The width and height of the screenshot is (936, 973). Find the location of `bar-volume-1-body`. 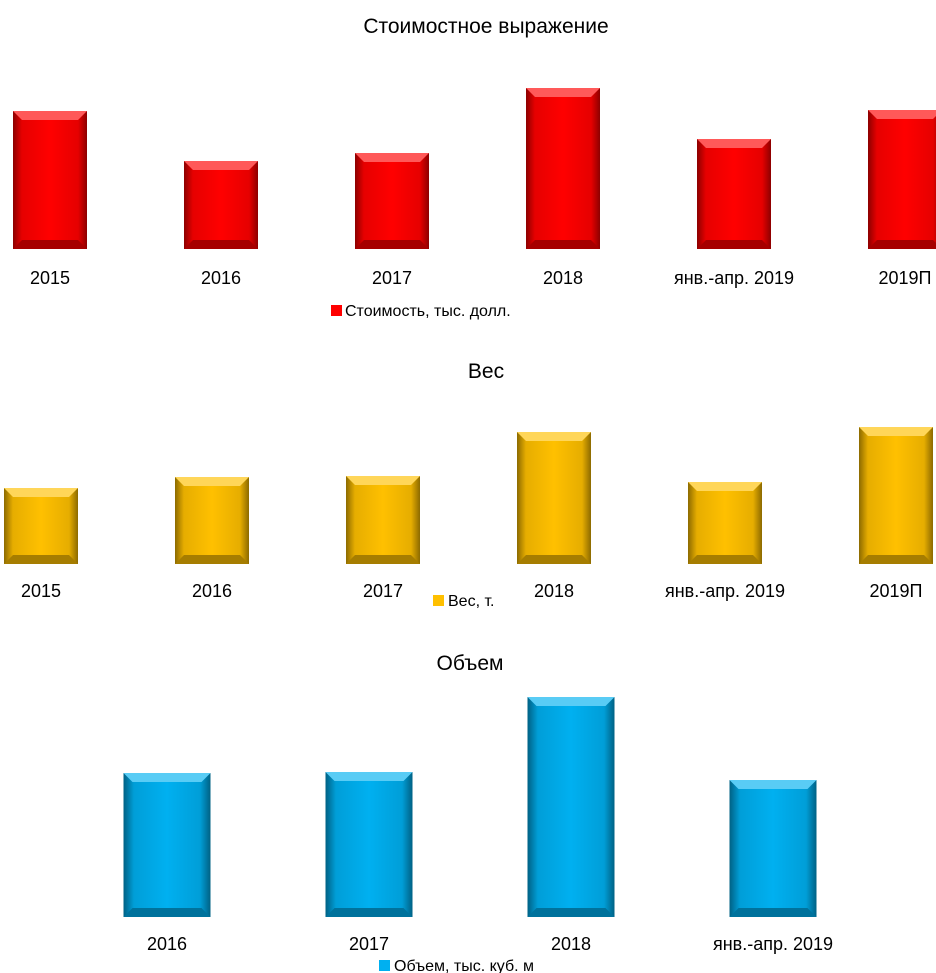

bar-volume-1-body is located at coordinates (167, 845).